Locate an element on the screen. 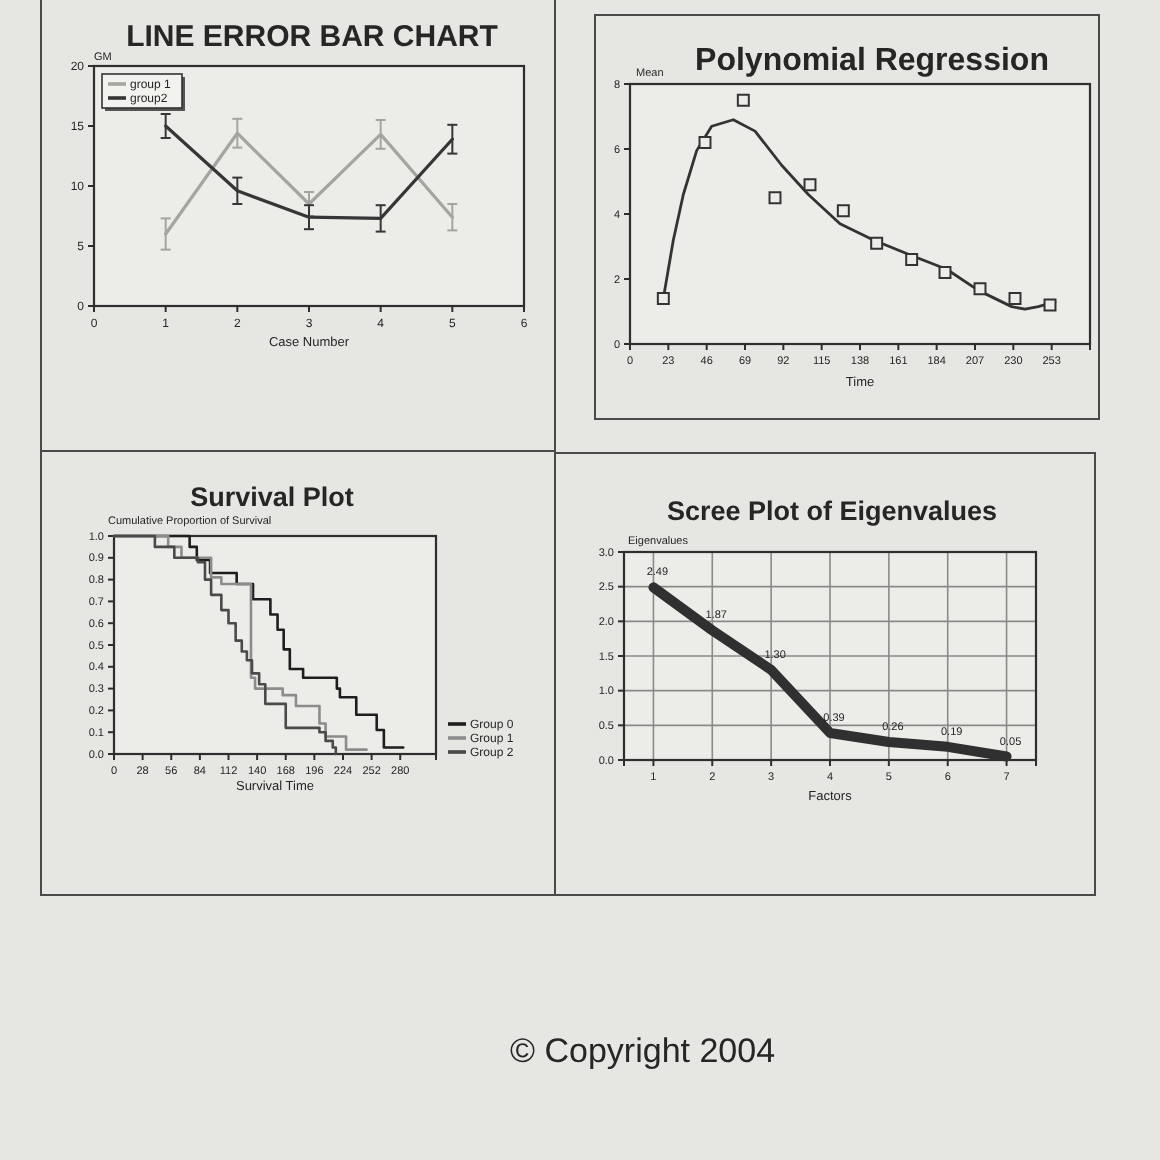 The image size is (1160, 1160). chart-title: Survival Plot is located at coordinates (271, 497).